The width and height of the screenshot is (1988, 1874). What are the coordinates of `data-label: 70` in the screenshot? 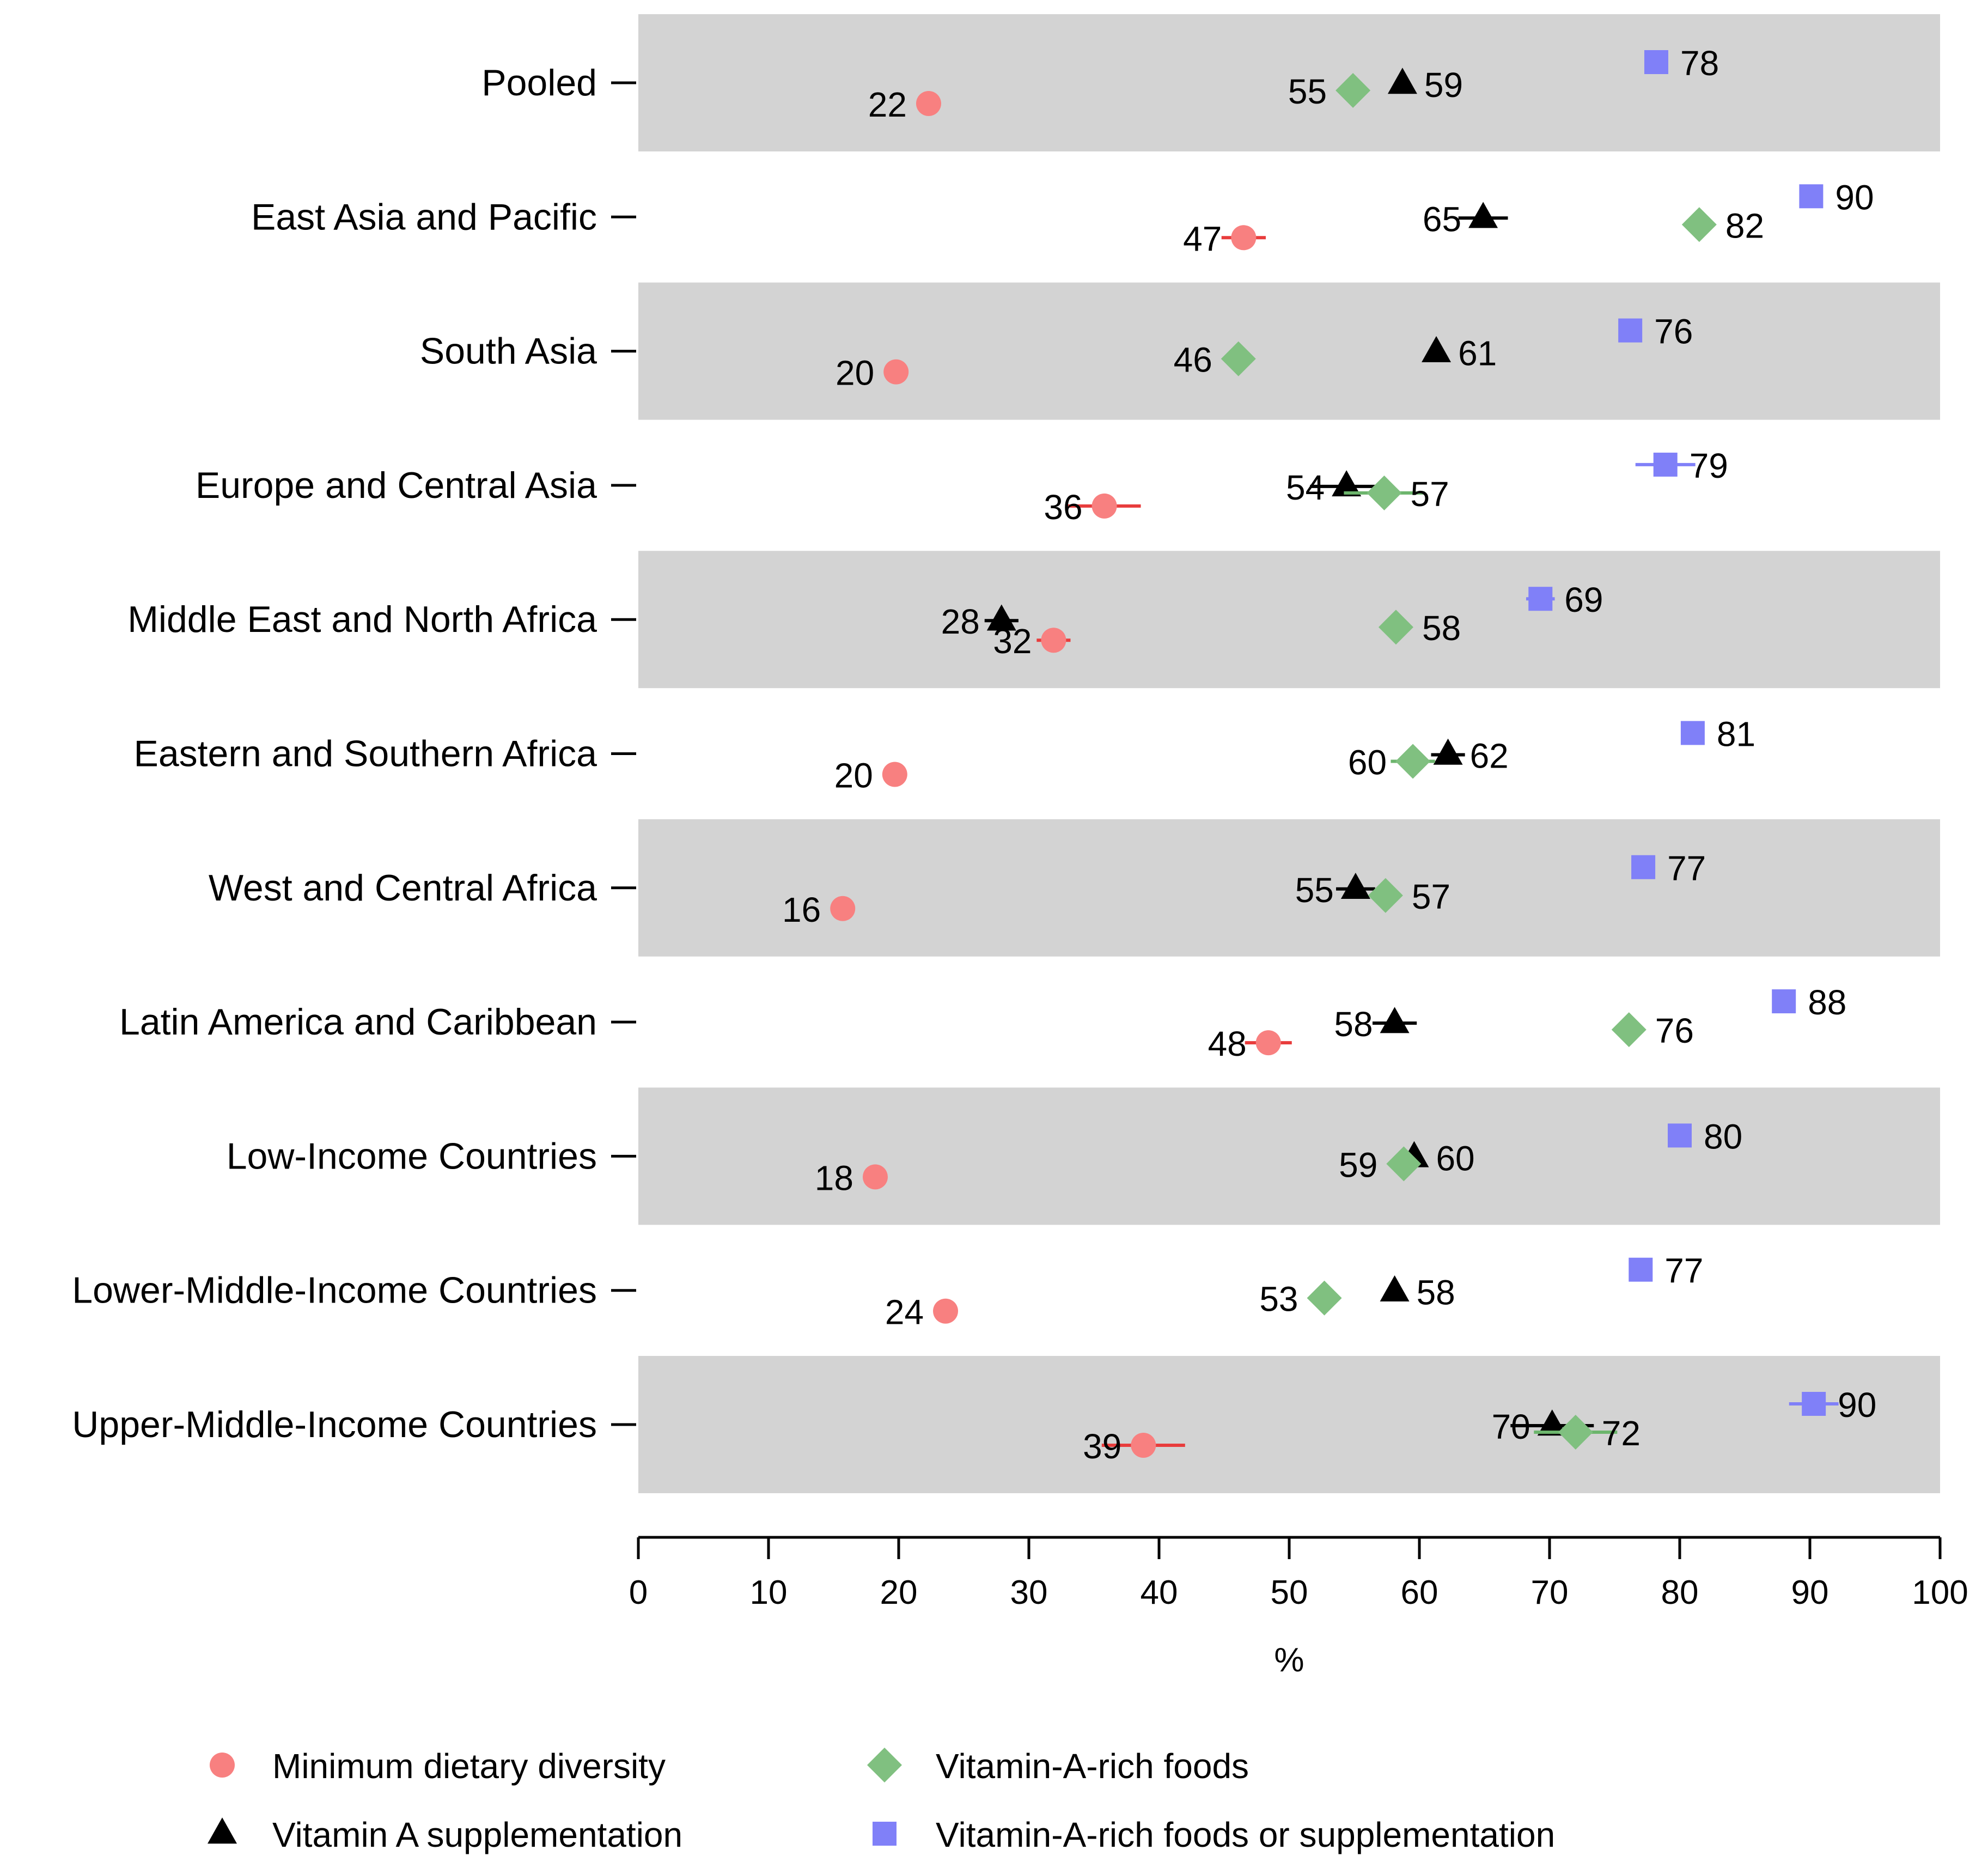 It's located at (1511, 1426).